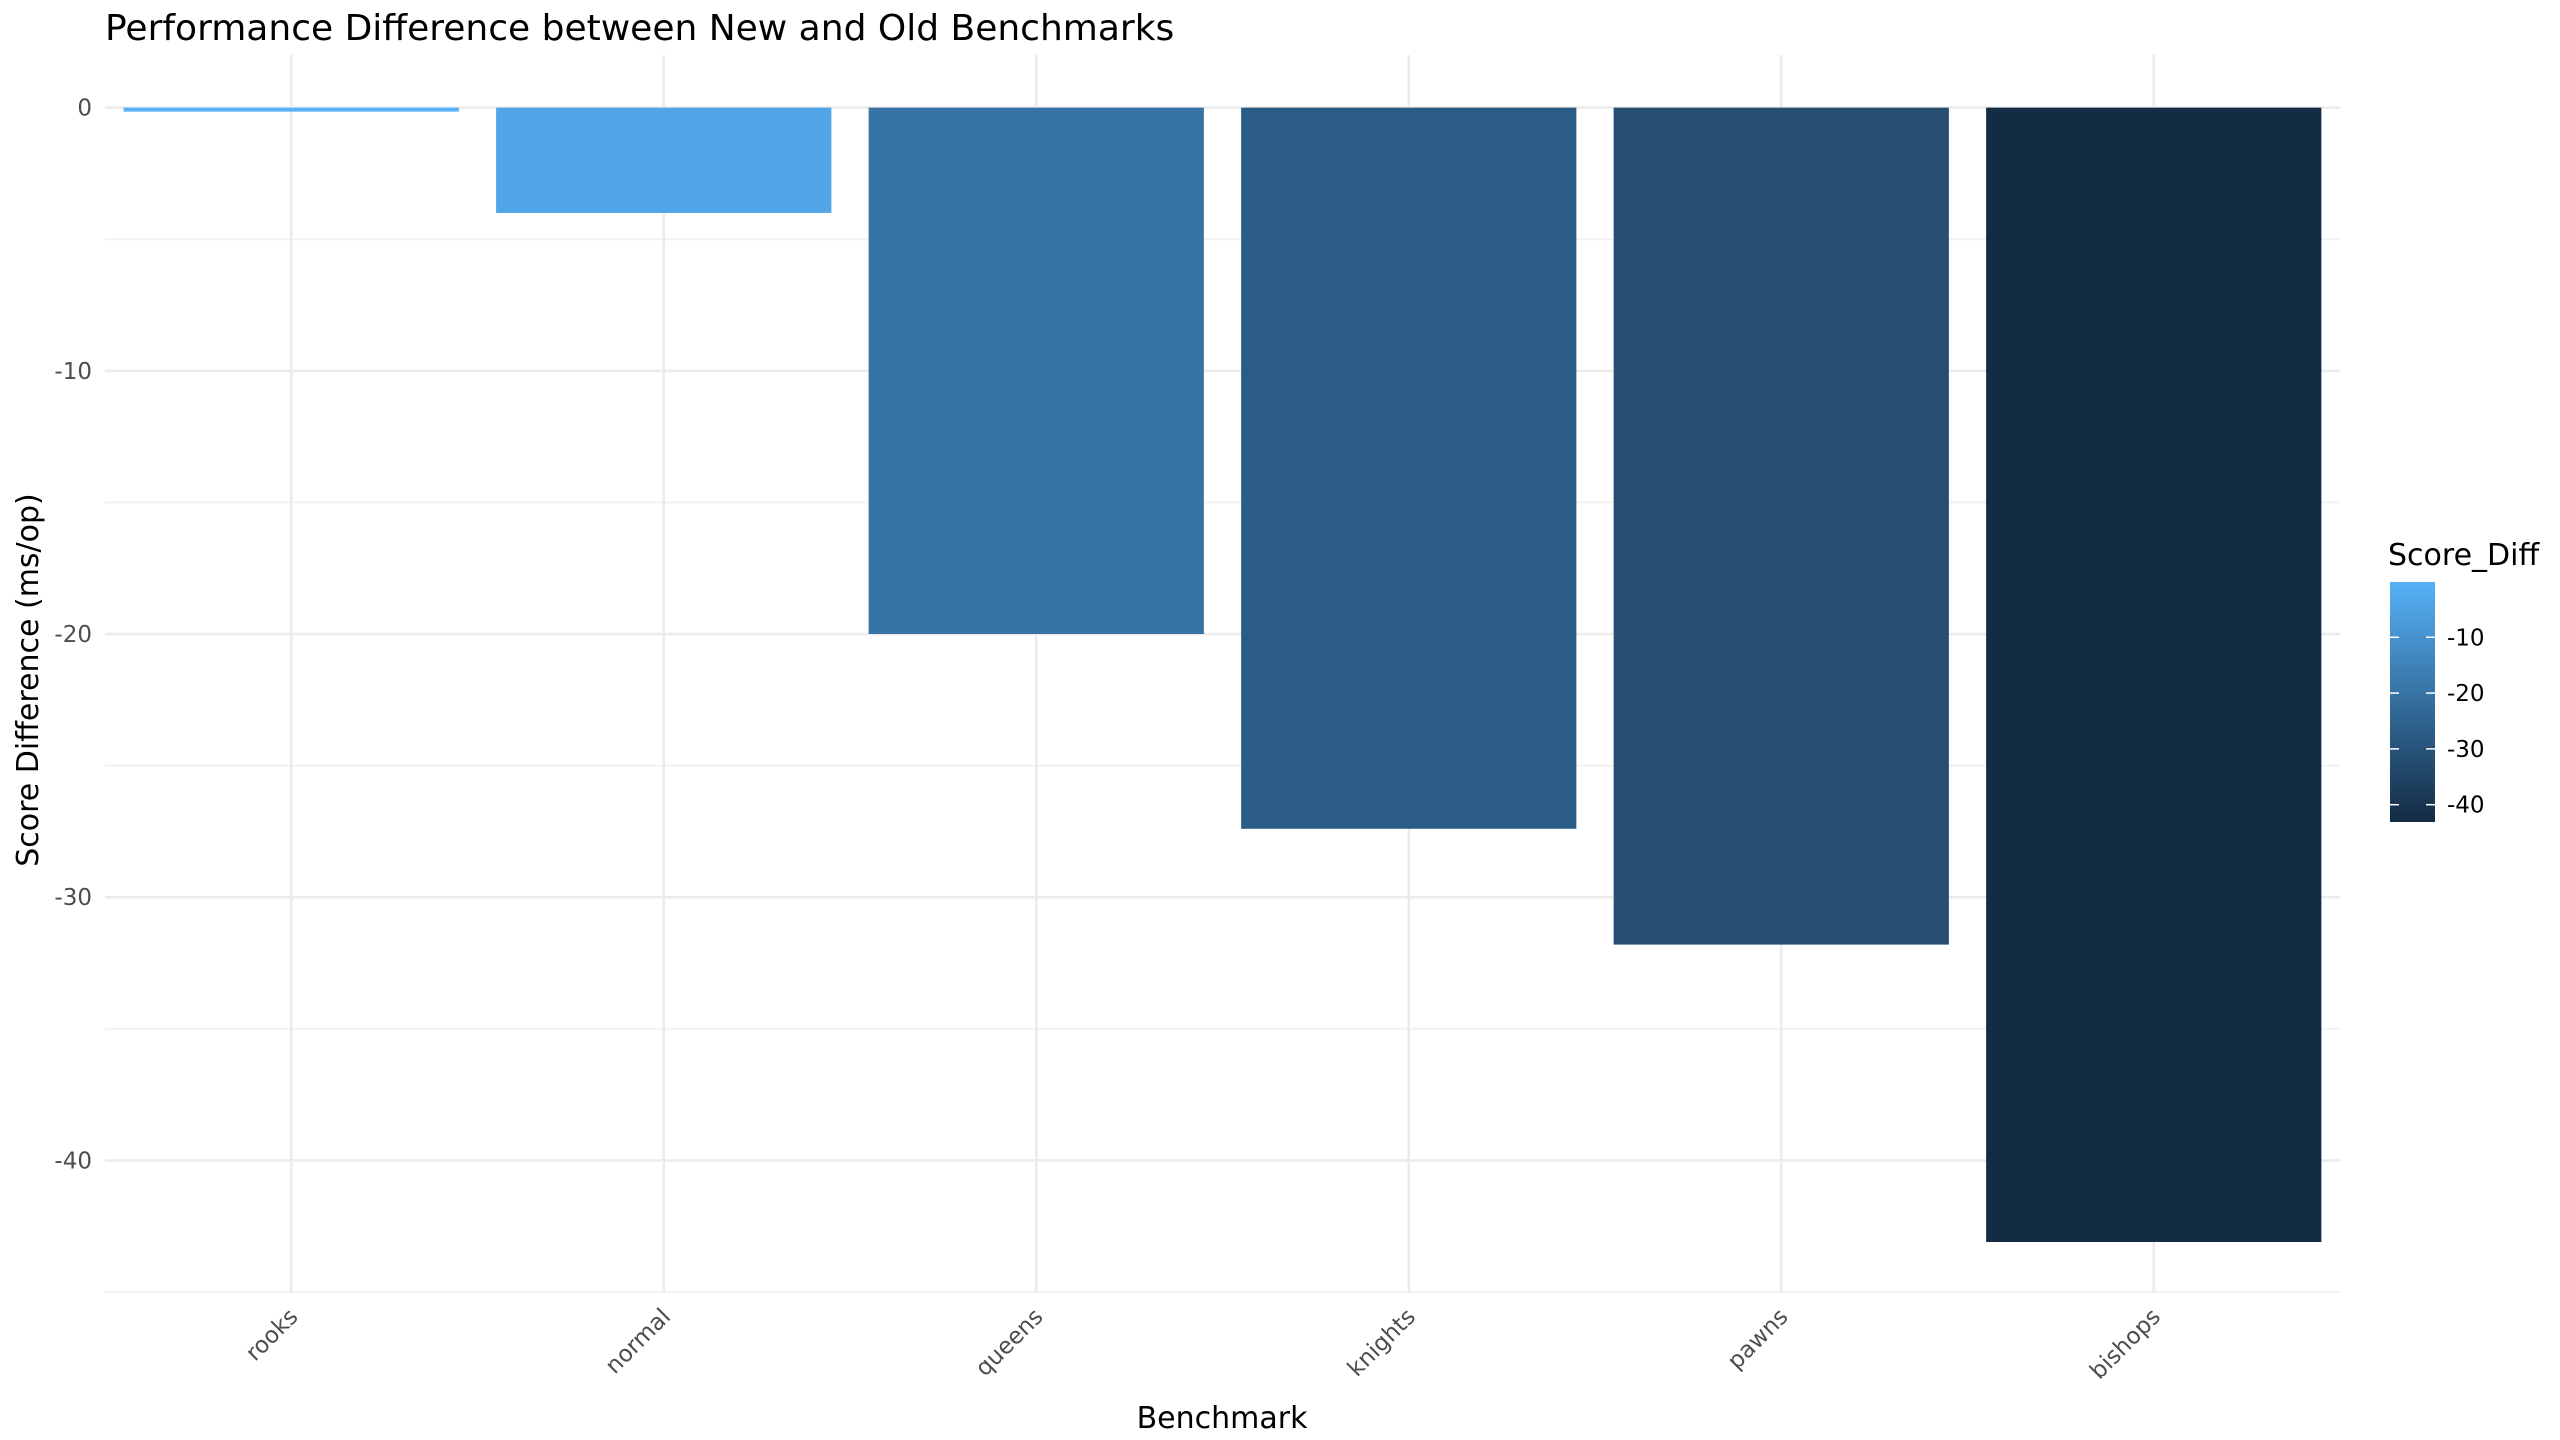  What do you see at coordinates (291, 109) in the screenshot?
I see `bar-rooks` at bounding box center [291, 109].